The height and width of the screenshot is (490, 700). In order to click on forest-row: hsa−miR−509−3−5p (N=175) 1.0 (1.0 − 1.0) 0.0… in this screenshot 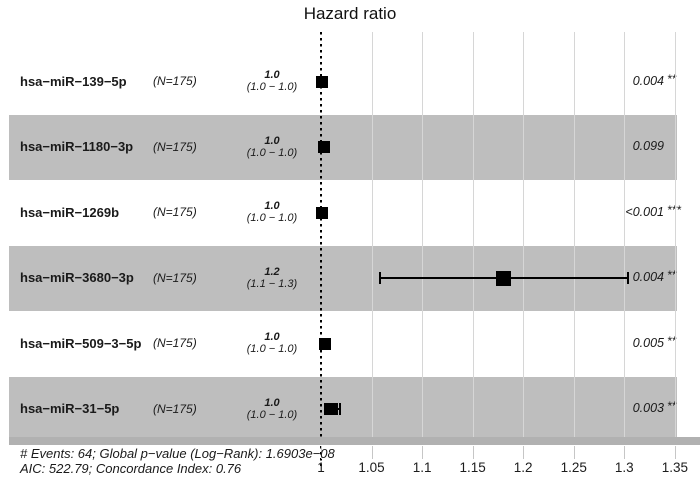, I will do `click(350, 344)`.